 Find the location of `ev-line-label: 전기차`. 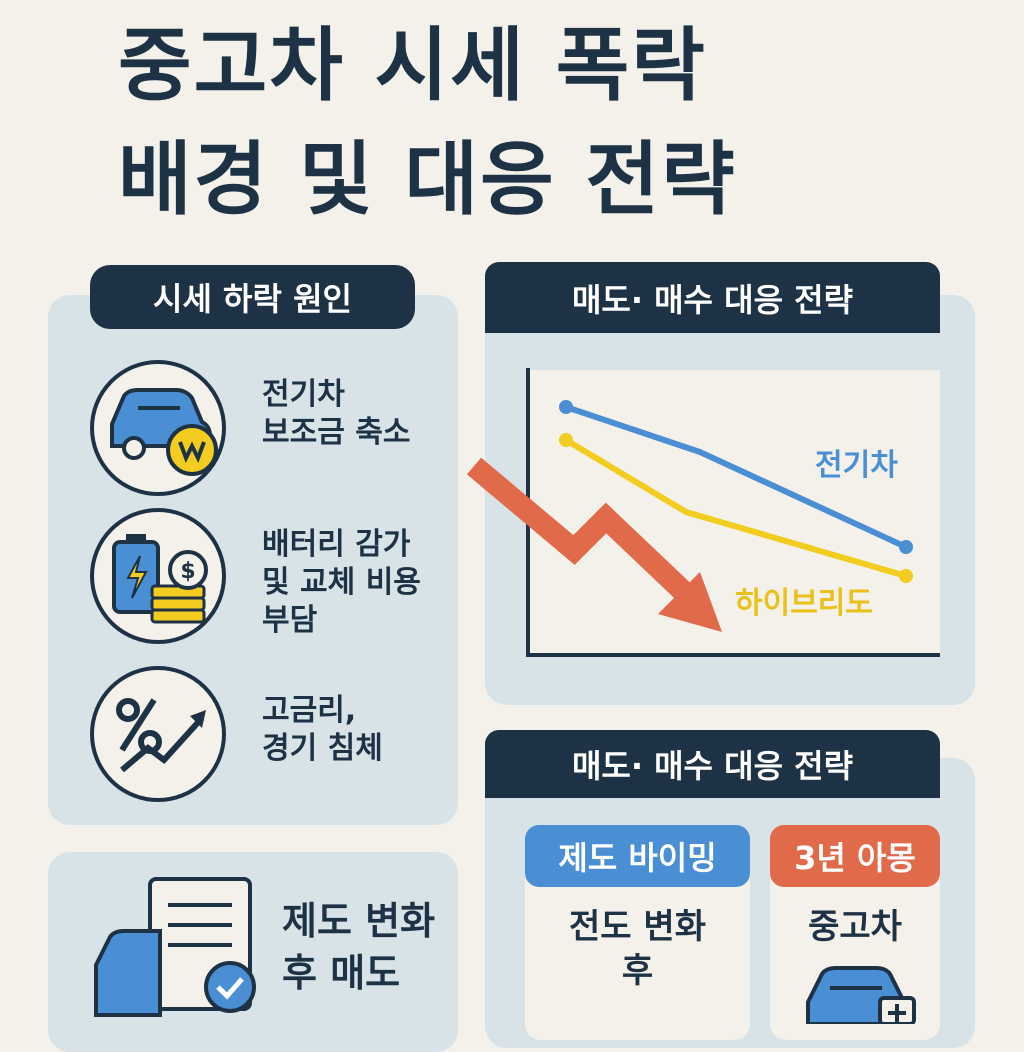

ev-line-label: 전기차 is located at coordinates (856, 465).